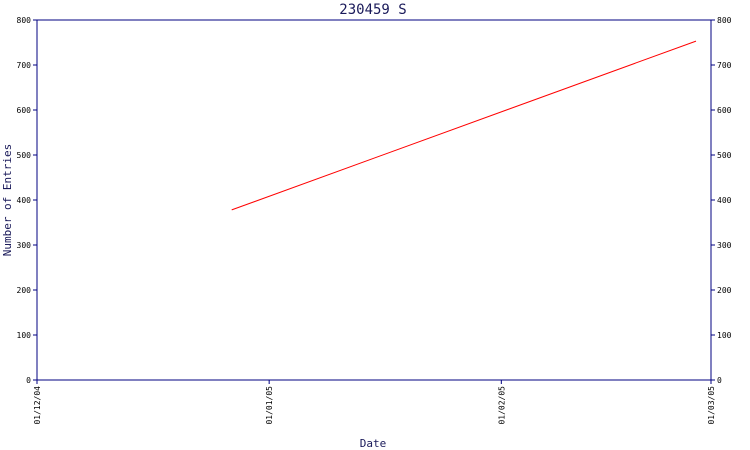  I want to click on y-axis-right: 0 100 200 300 400 500 600 700 800, so click(721, 200).